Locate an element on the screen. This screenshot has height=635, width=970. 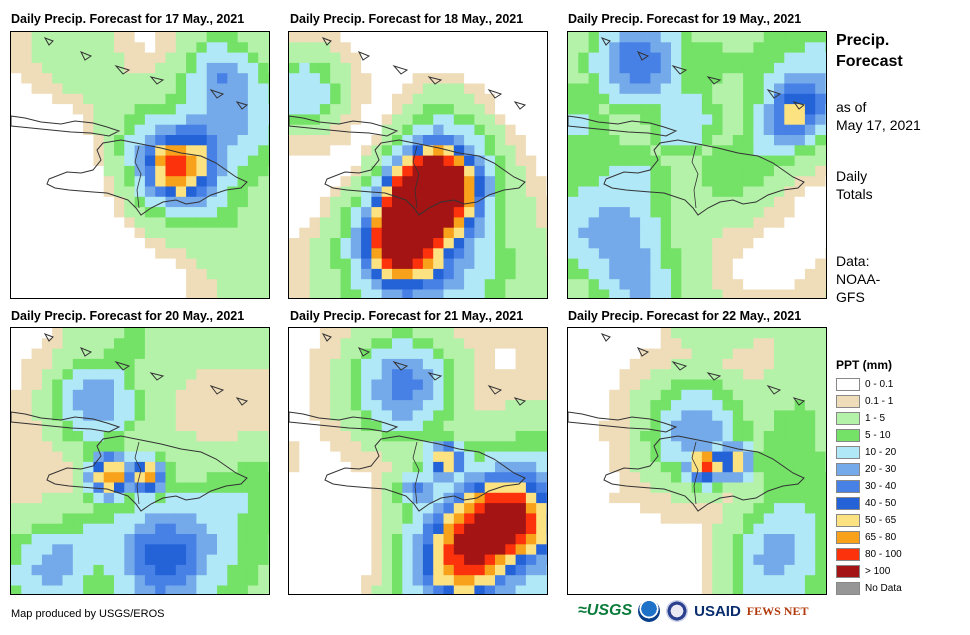
legend-label: 50 - 65 is located at coordinates (881, 520).